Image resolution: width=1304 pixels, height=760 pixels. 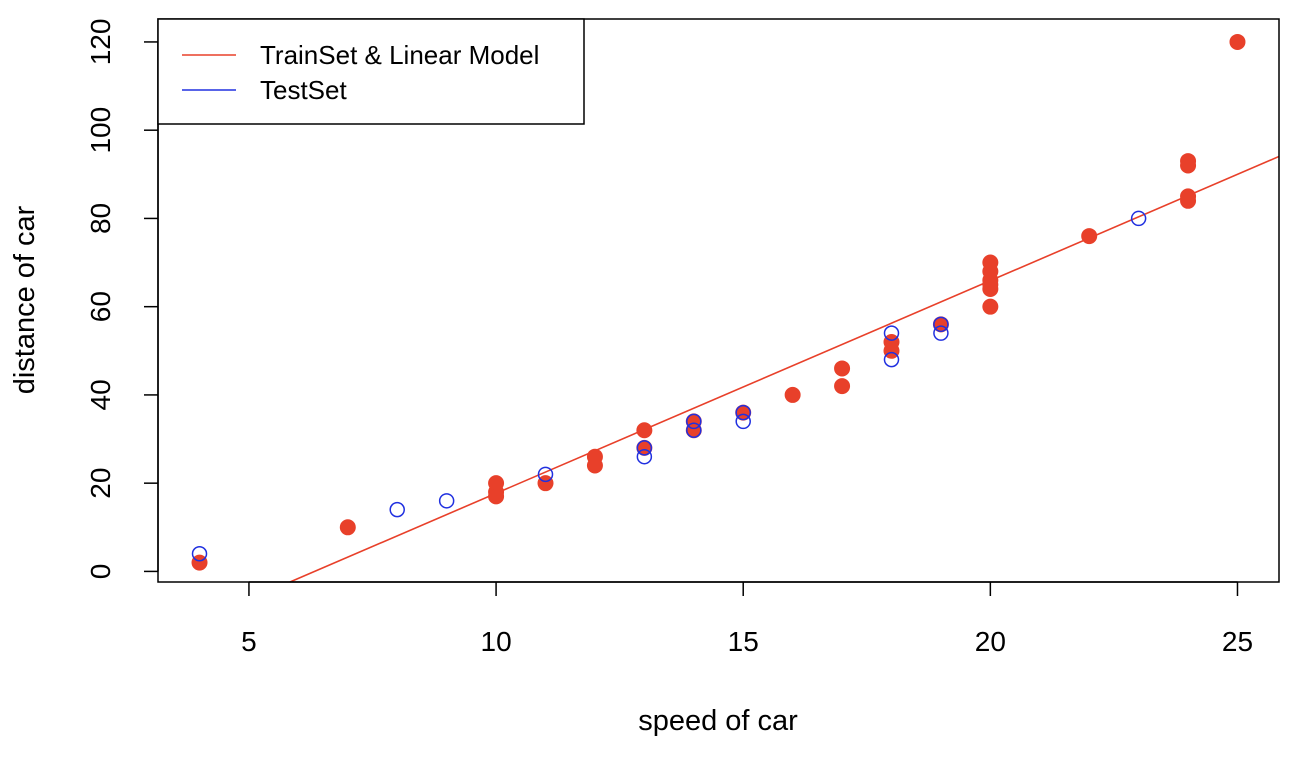 I want to click on legend: TrainSet & Linear Model TestSet, so click(x=371, y=71).